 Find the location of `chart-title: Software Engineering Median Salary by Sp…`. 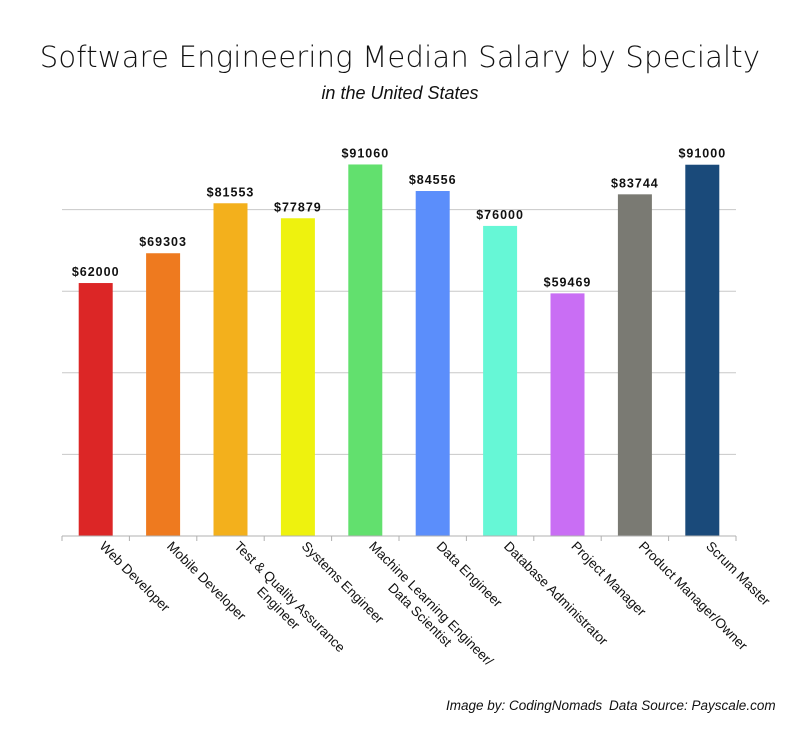

chart-title: Software Engineering Median Salary by Sp… is located at coordinates (400, 57).